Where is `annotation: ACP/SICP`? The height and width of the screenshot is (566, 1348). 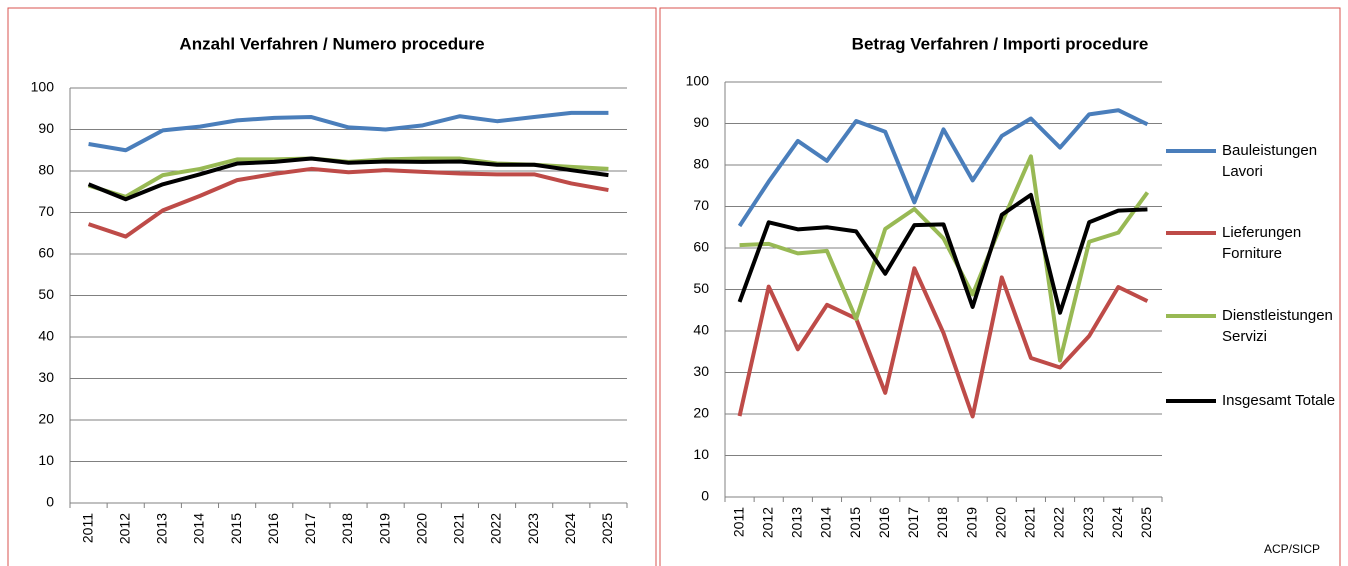 annotation: ACP/SICP is located at coordinates (1292, 549).